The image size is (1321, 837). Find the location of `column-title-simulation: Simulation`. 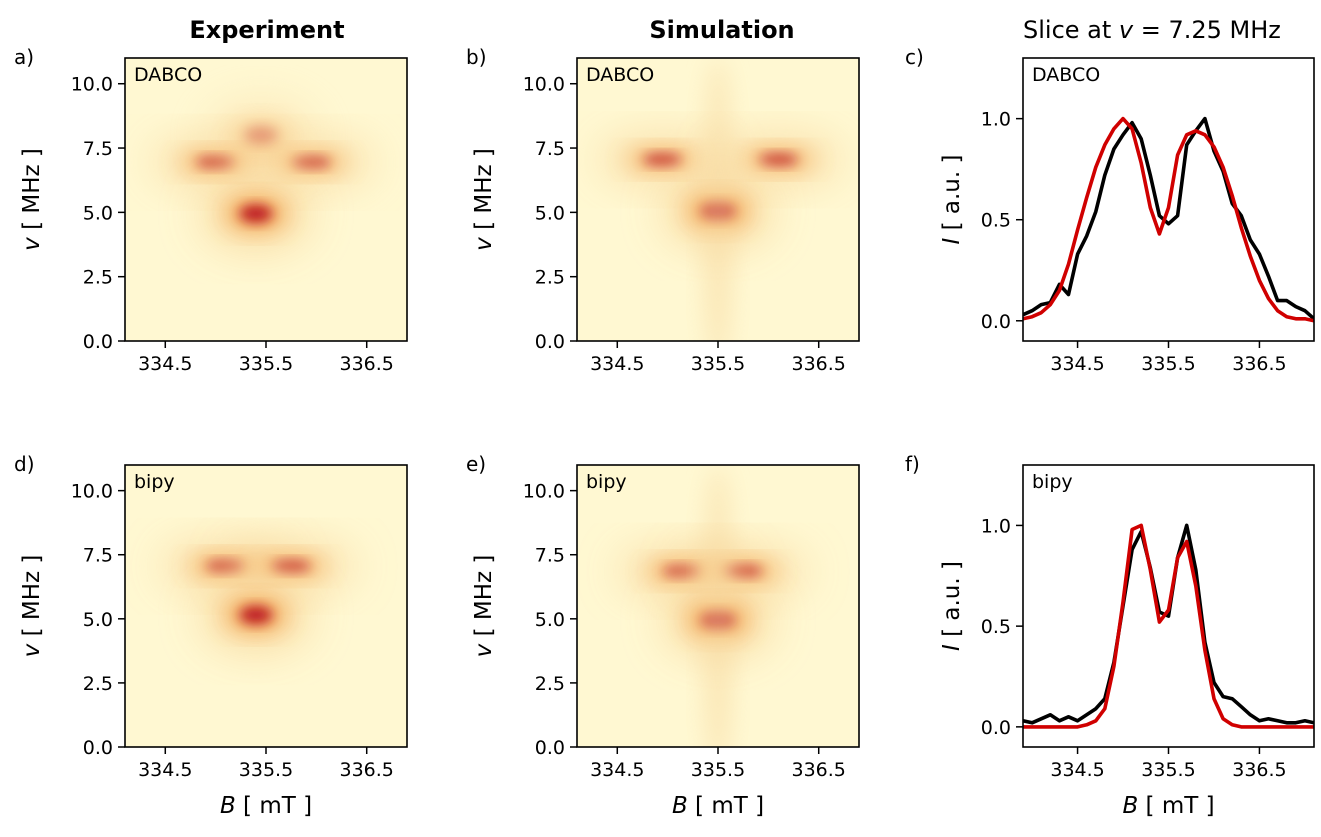

column-title-simulation: Simulation is located at coordinates (721, 30).